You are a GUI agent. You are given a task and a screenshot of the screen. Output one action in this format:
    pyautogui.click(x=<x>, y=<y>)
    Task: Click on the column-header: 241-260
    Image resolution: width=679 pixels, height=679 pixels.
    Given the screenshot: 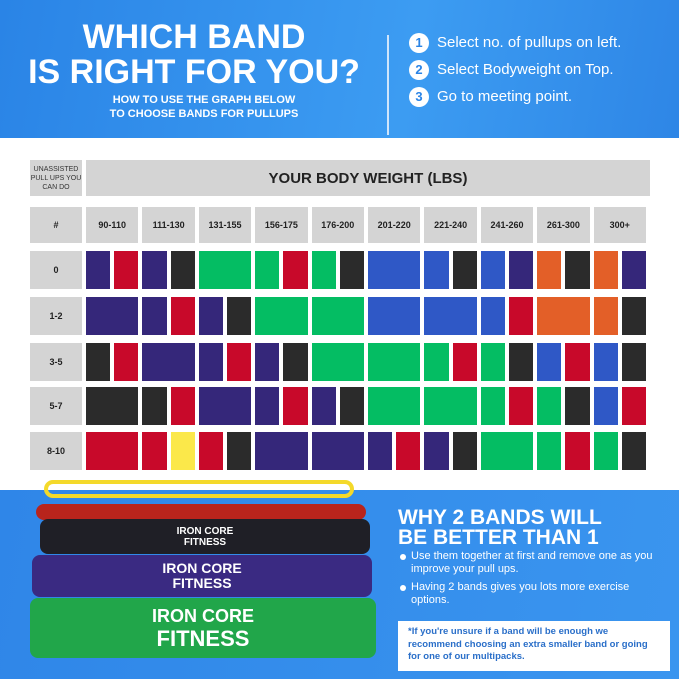 What is the action you would take?
    pyautogui.click(x=507, y=225)
    